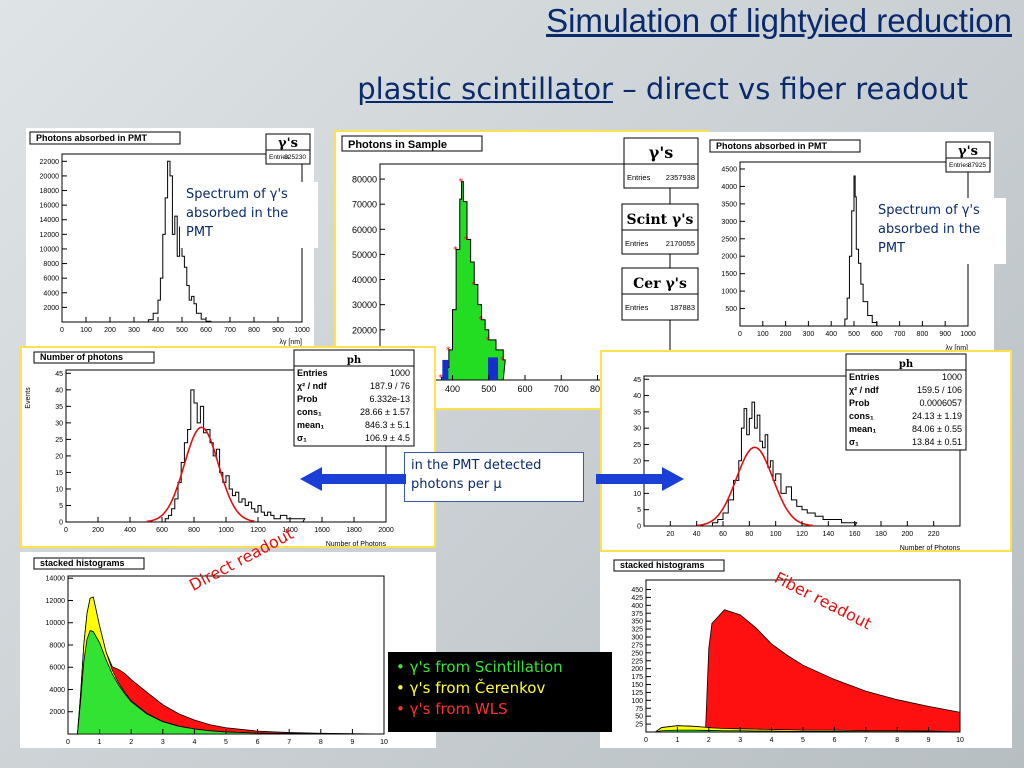  What do you see at coordinates (289, 742) in the screenshot?
I see `x-tick-label: 7` at bounding box center [289, 742].